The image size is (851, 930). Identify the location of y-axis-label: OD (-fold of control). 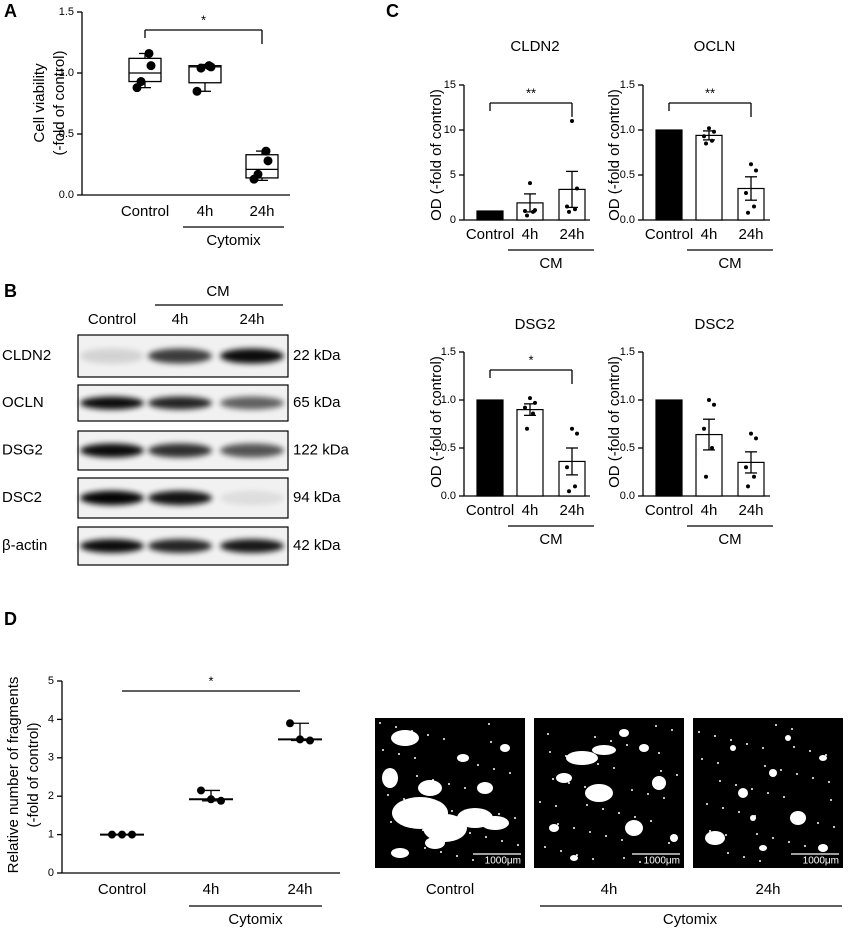
(614, 155).